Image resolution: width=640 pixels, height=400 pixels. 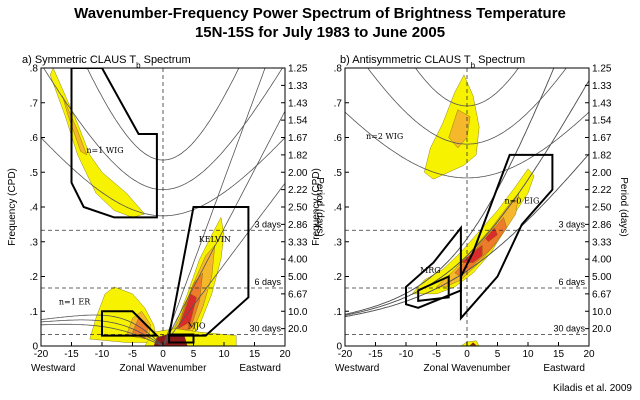 I want to click on y-tick-label: .8, so click(x=34, y=69).